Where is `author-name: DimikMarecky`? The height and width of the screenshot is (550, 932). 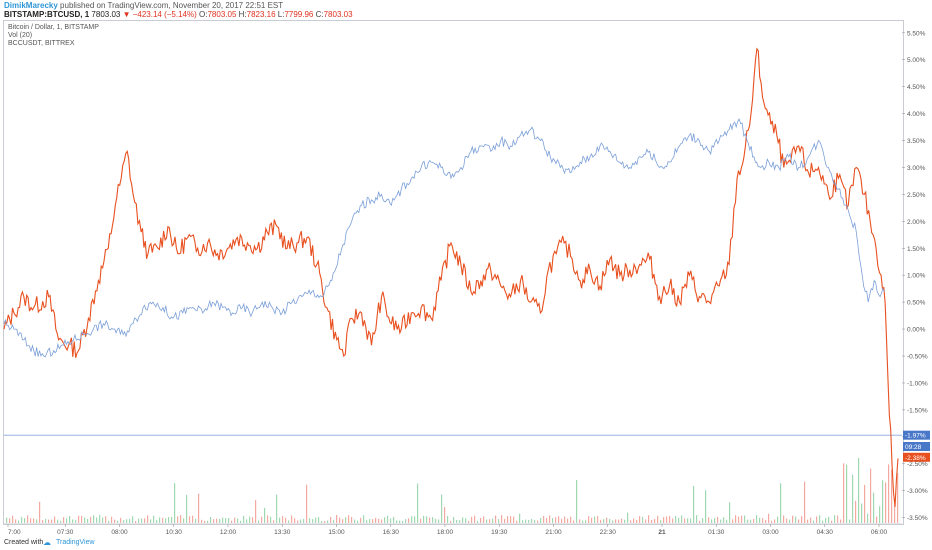
author-name: DimikMarecky is located at coordinates (31, 5).